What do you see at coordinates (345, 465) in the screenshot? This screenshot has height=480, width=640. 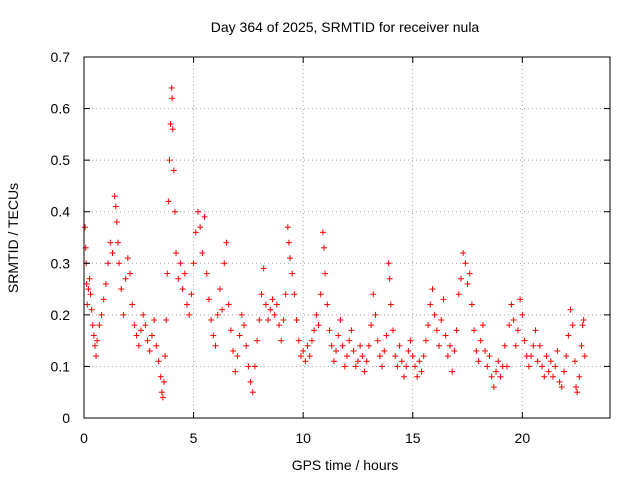 I see `x-axis-label: GPS time / hours` at bounding box center [345, 465].